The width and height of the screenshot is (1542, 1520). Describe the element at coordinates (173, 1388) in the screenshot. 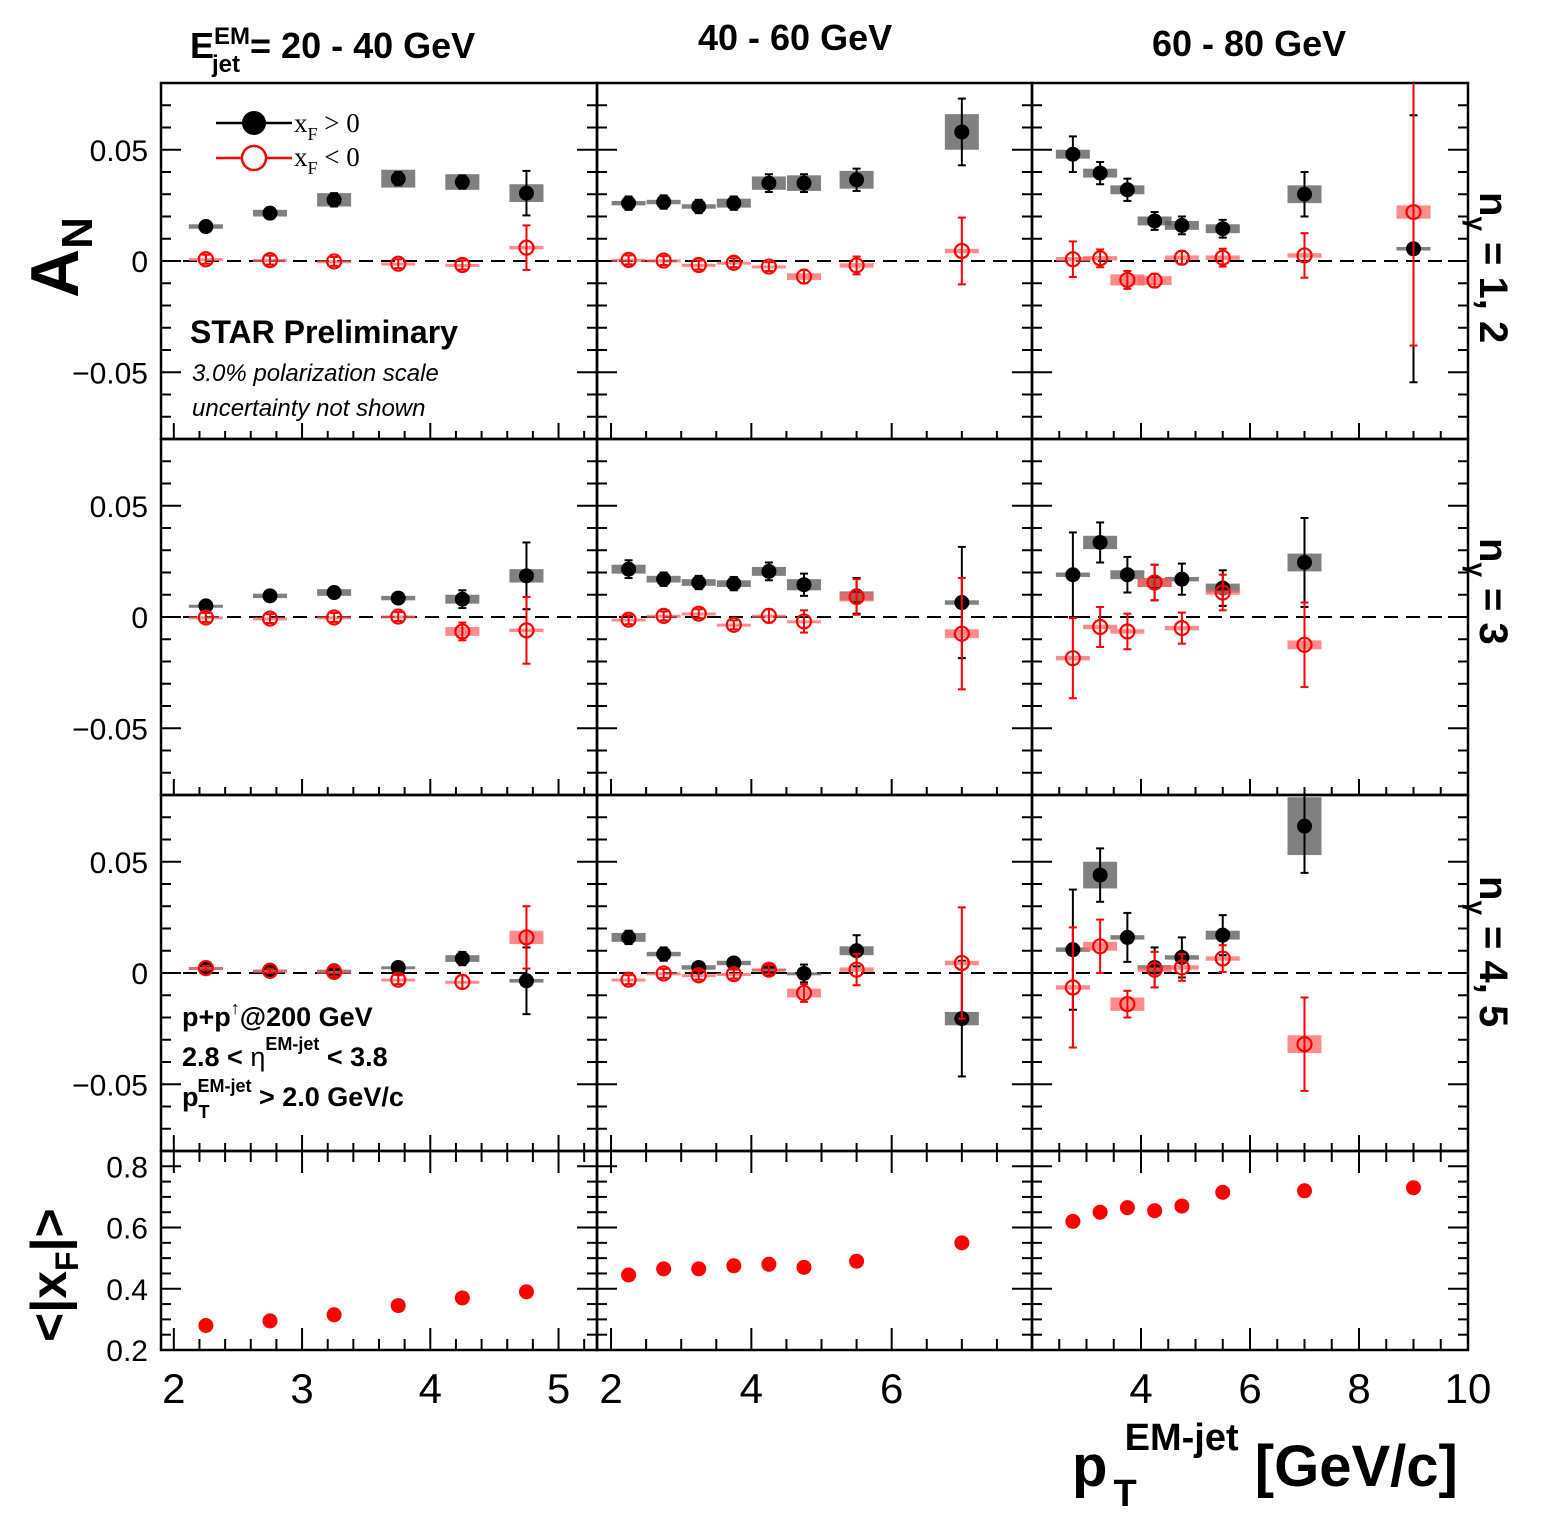

I see `x-tick-label: 2` at that location.